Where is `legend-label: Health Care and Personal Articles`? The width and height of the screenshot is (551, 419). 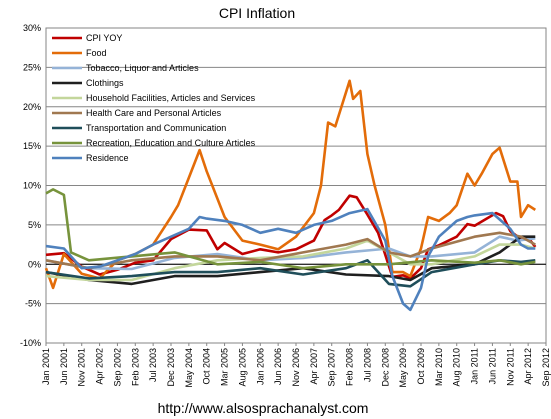
legend-label: Health Care and Personal Articles is located at coordinates (154, 113).